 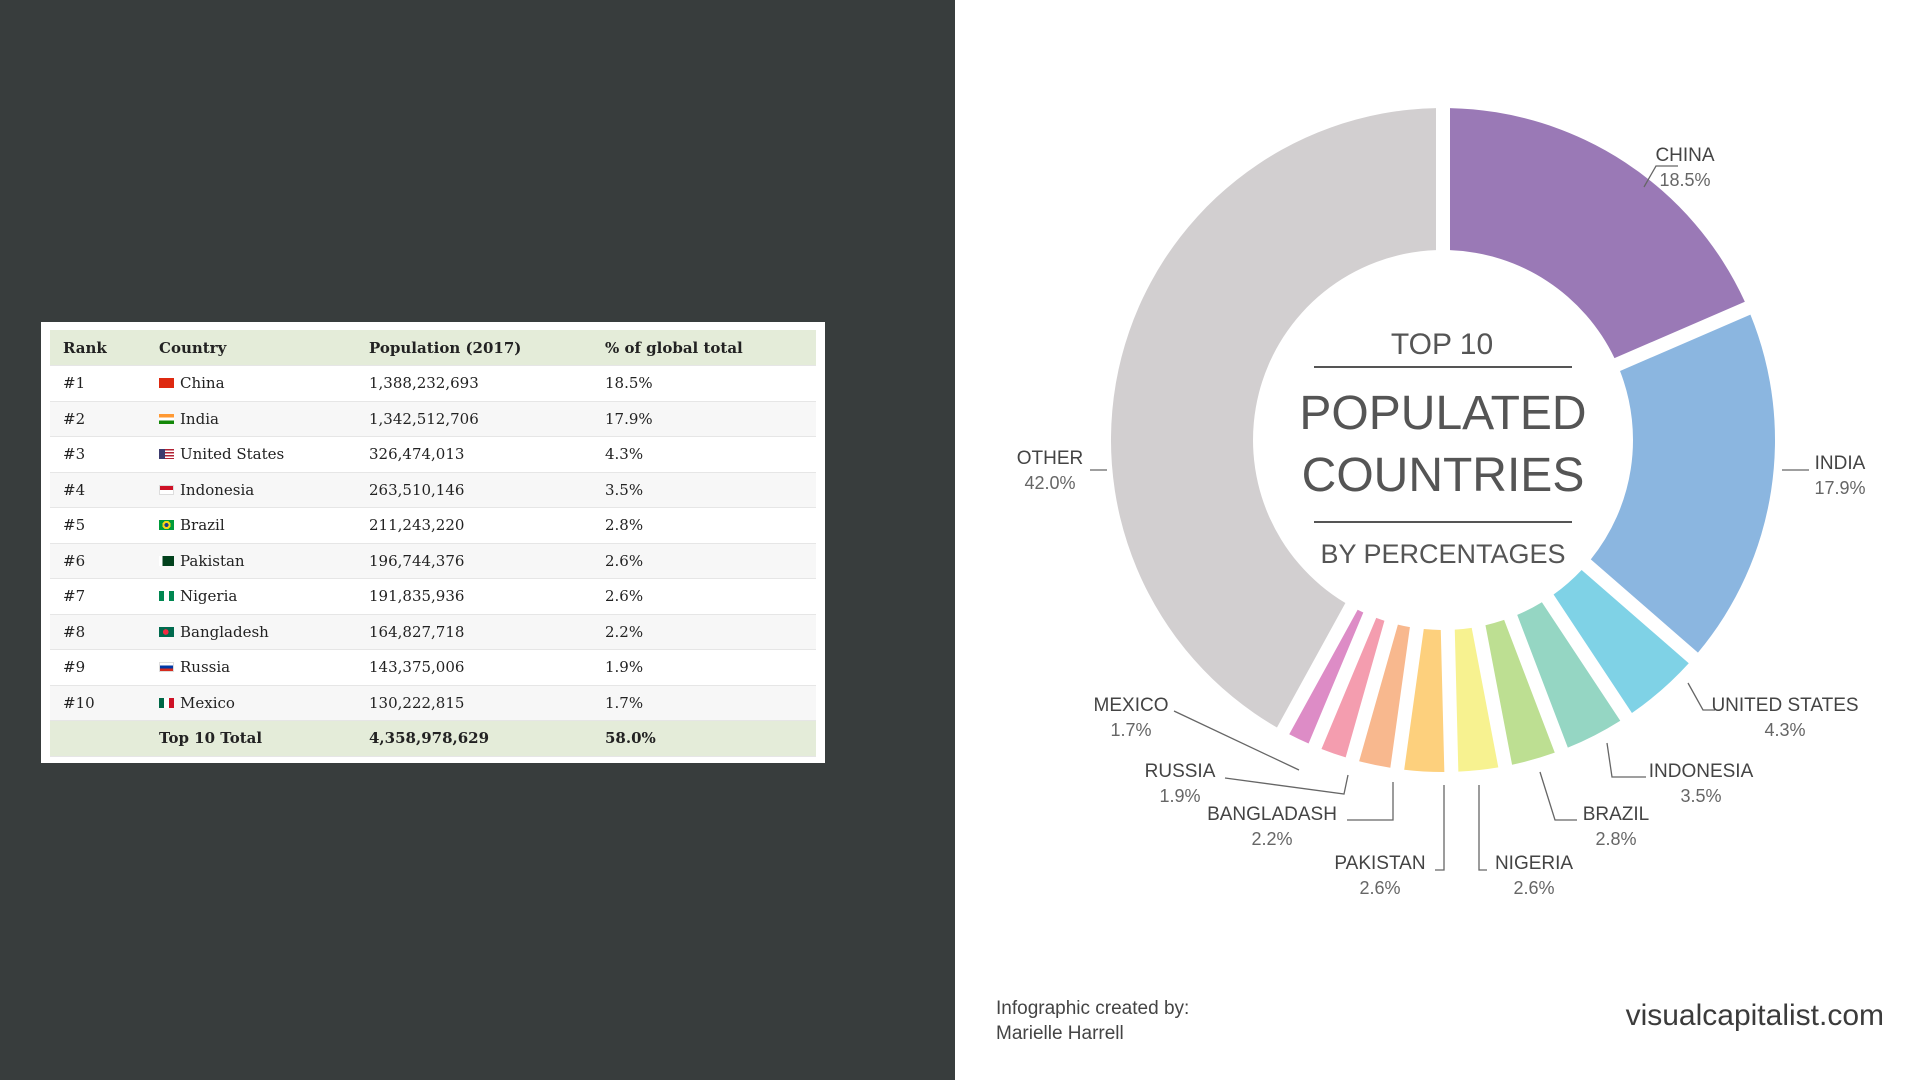 What do you see at coordinates (251, 490) in the screenshot?
I see `country-cell: Indonesia` at bounding box center [251, 490].